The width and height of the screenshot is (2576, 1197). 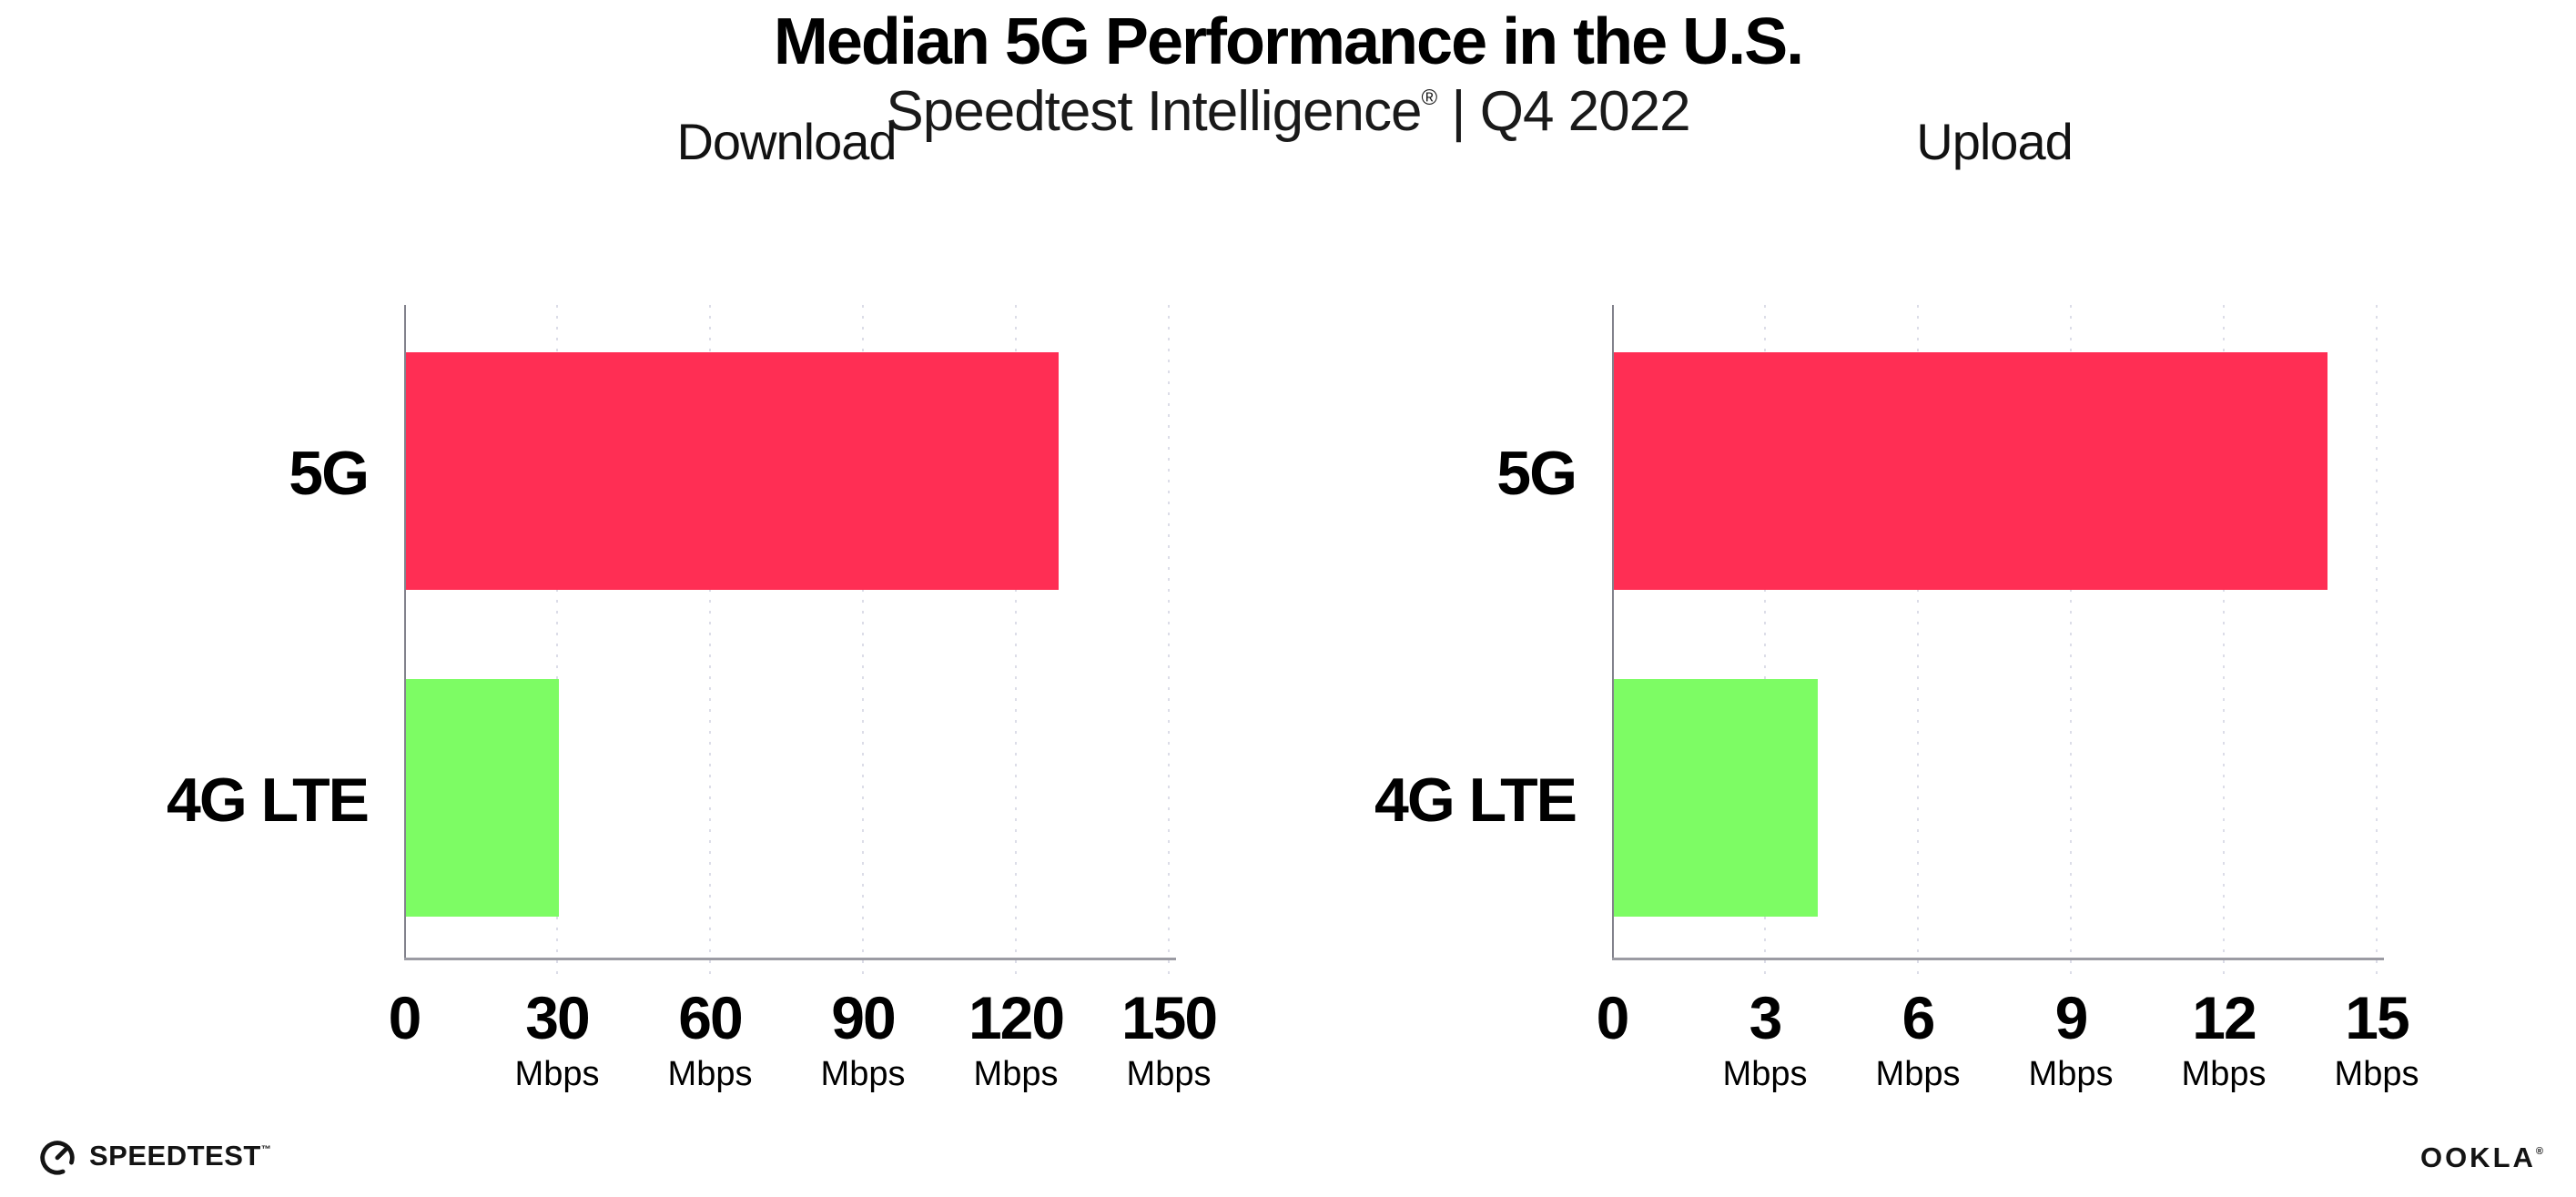 What do you see at coordinates (1765, 1074) in the screenshot?
I see `tick-unit-3: Mbps` at bounding box center [1765, 1074].